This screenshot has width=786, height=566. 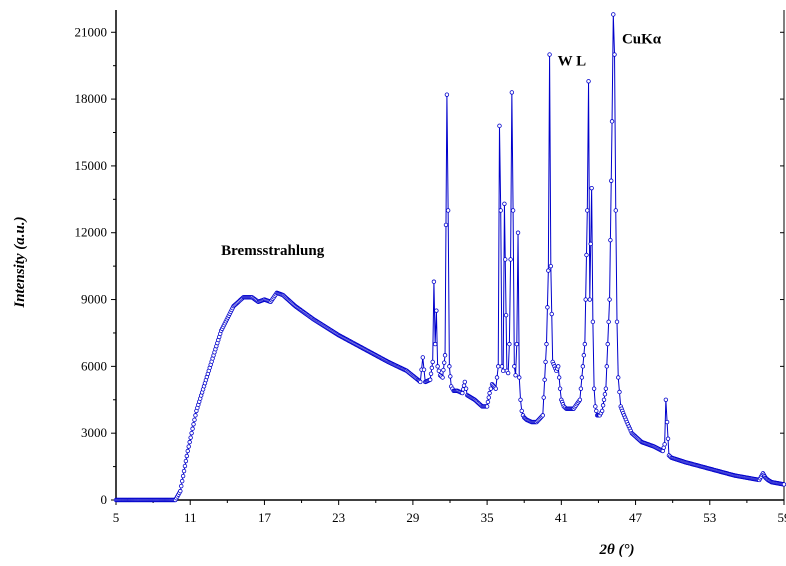 What do you see at coordinates (782, 517) in the screenshot?
I see `x-tick-label: 59` at bounding box center [782, 517].